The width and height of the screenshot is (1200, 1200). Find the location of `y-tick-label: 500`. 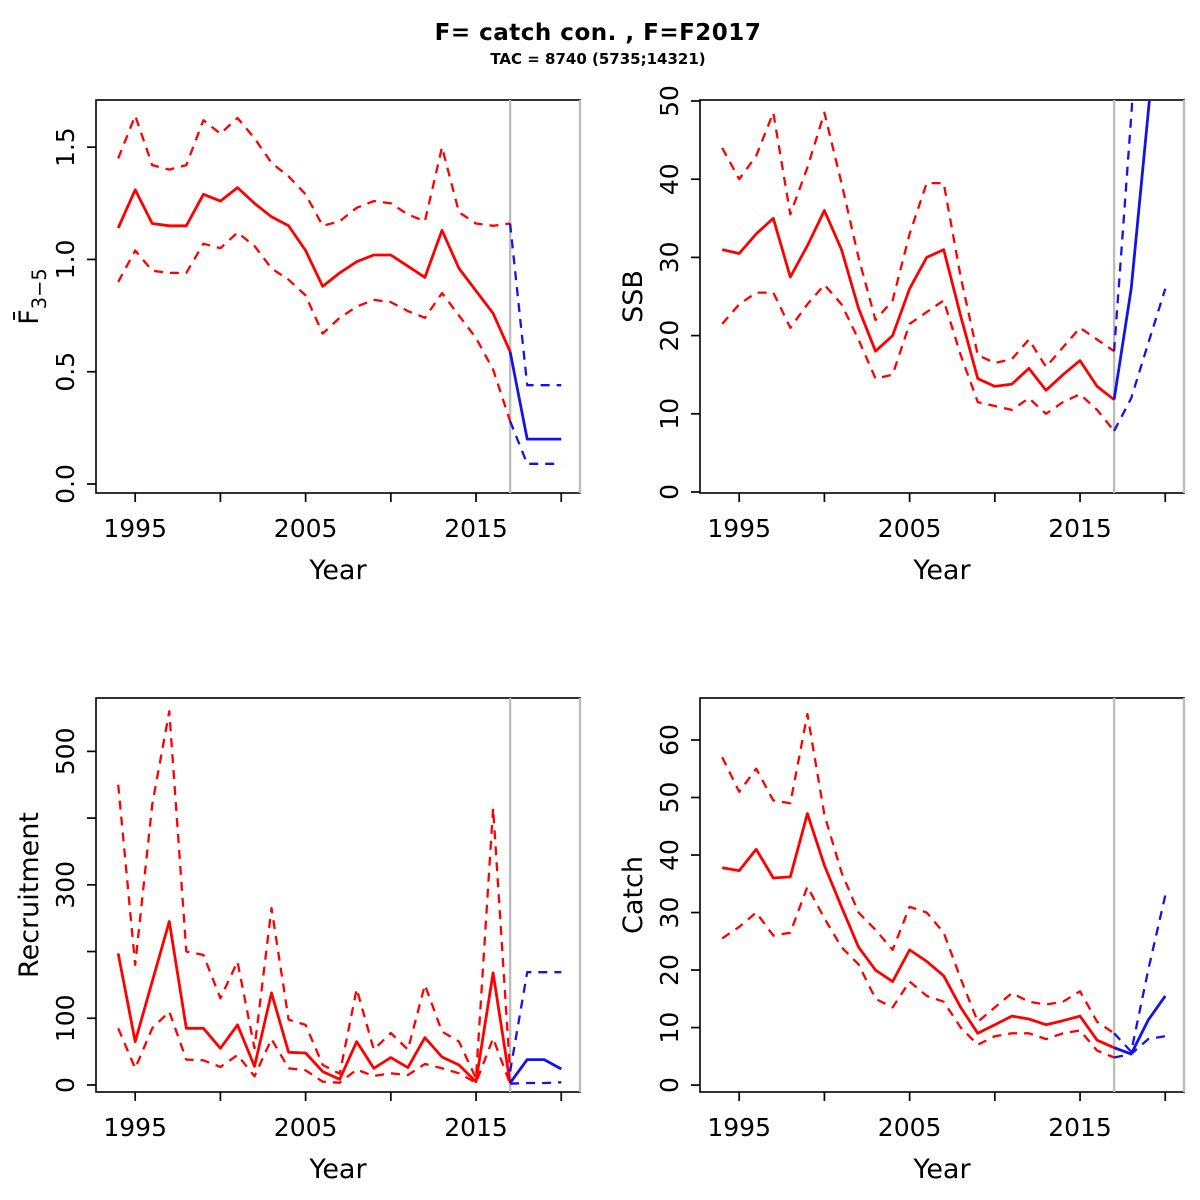

y-tick-label: 500 is located at coordinates (65, 752).